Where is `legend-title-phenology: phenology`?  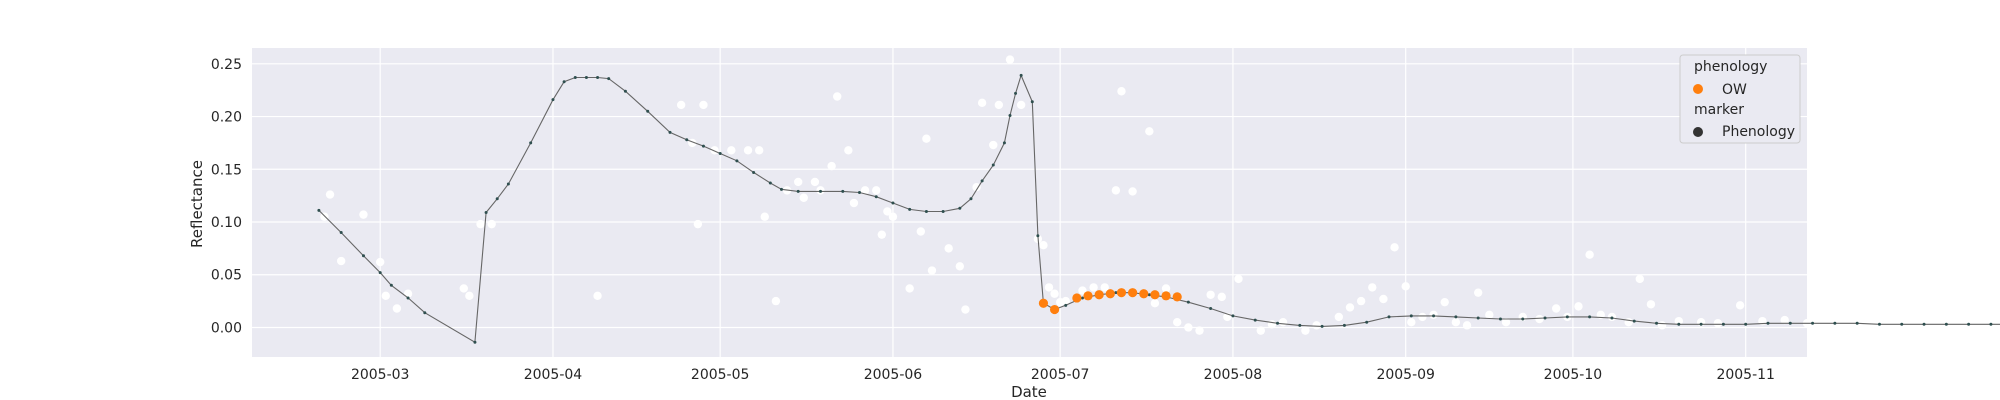
legend-title-phenology: phenology is located at coordinates (1730, 67).